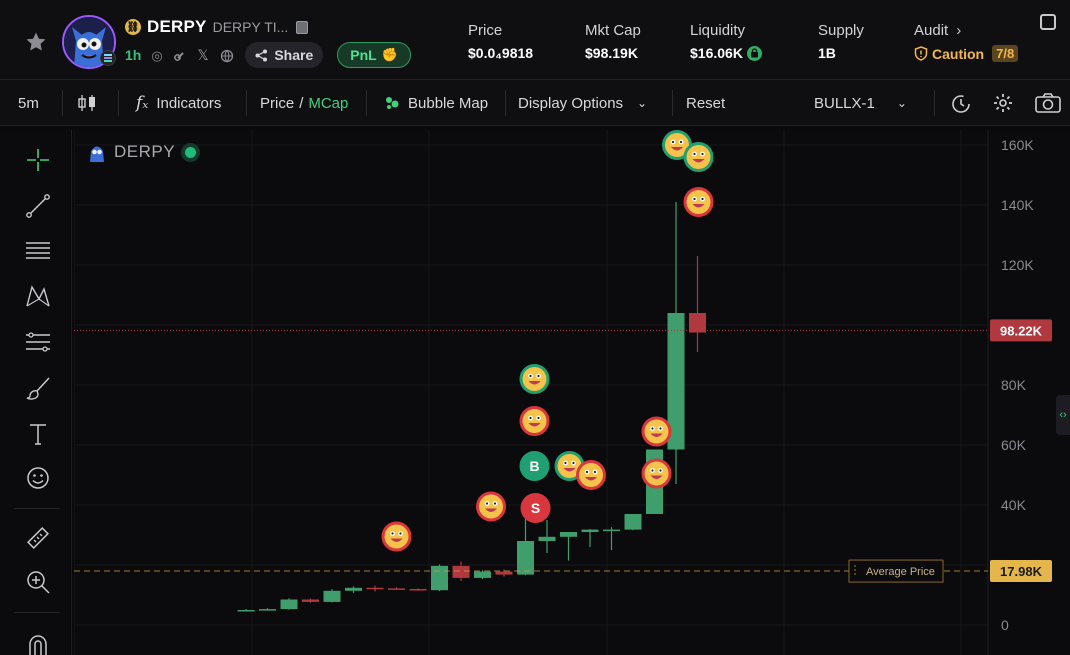 The width and height of the screenshot is (1070, 655). I want to click on x-twitter-icon: 𝕏, so click(203, 54).